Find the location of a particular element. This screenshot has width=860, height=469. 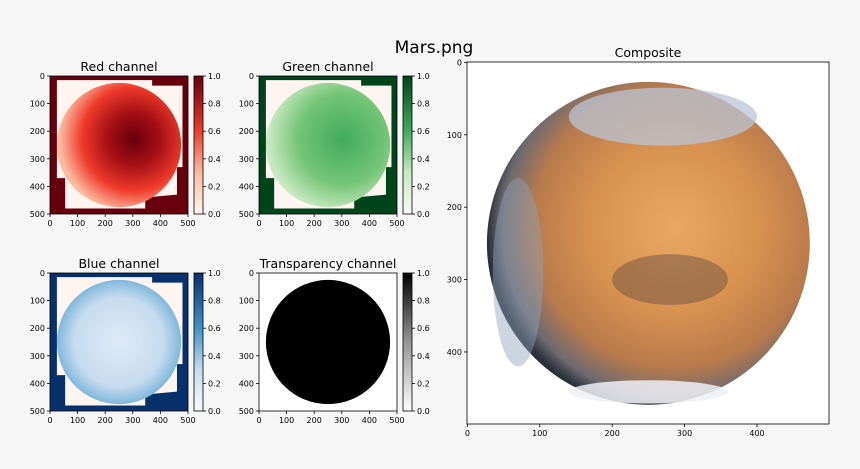

polar-haze is located at coordinates (662, 116).